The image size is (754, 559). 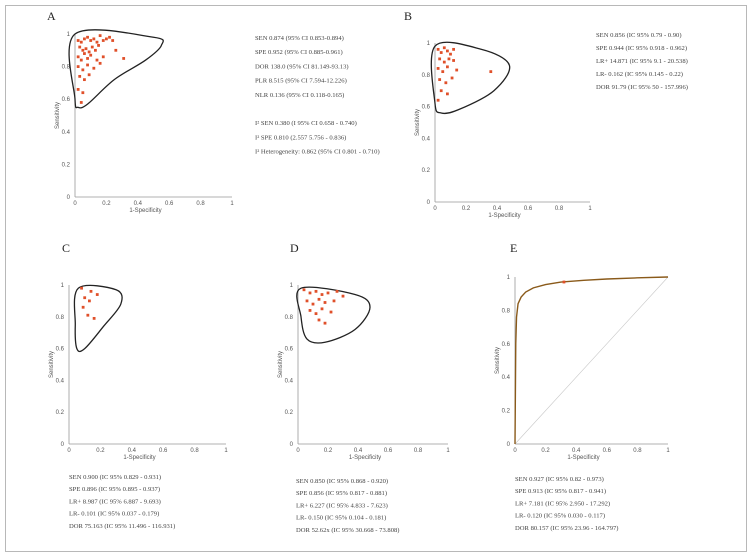 What do you see at coordinates (114, 514) in the screenshot?
I see `stat-line: LR- 0.101 (IC 95% 0.037 - 0.179)` at bounding box center [114, 514].